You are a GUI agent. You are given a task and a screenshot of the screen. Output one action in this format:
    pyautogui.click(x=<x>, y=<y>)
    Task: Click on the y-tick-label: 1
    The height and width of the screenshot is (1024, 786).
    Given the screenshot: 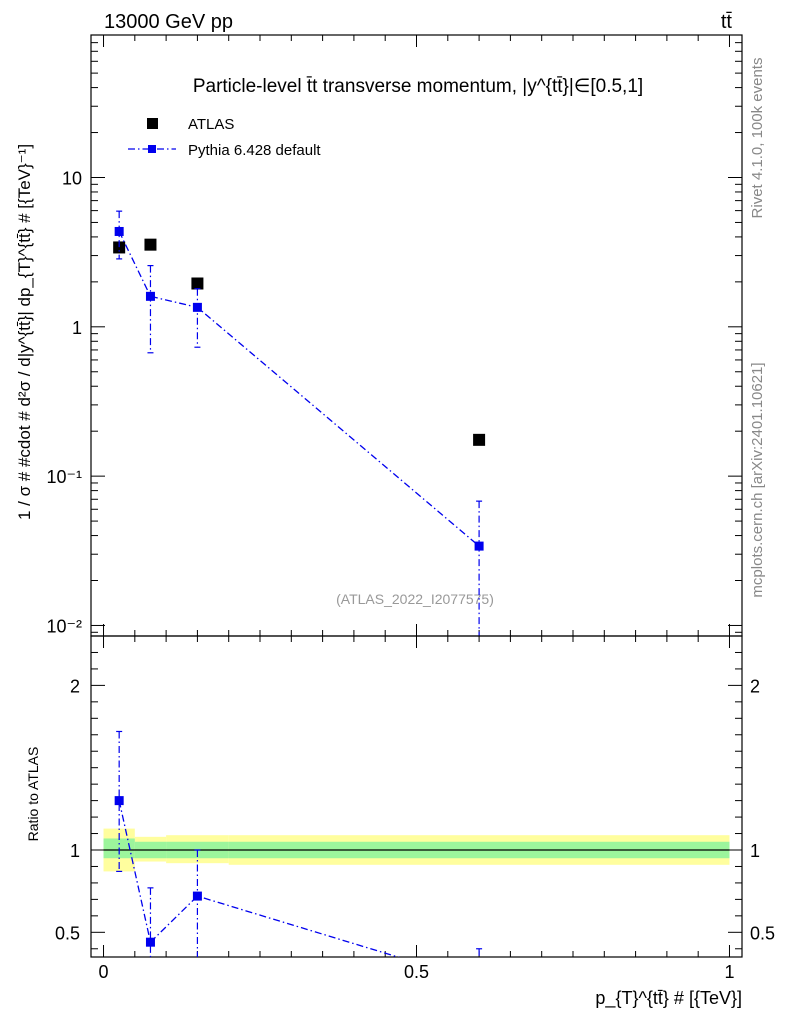 What is the action you would take?
    pyautogui.click(x=77, y=328)
    